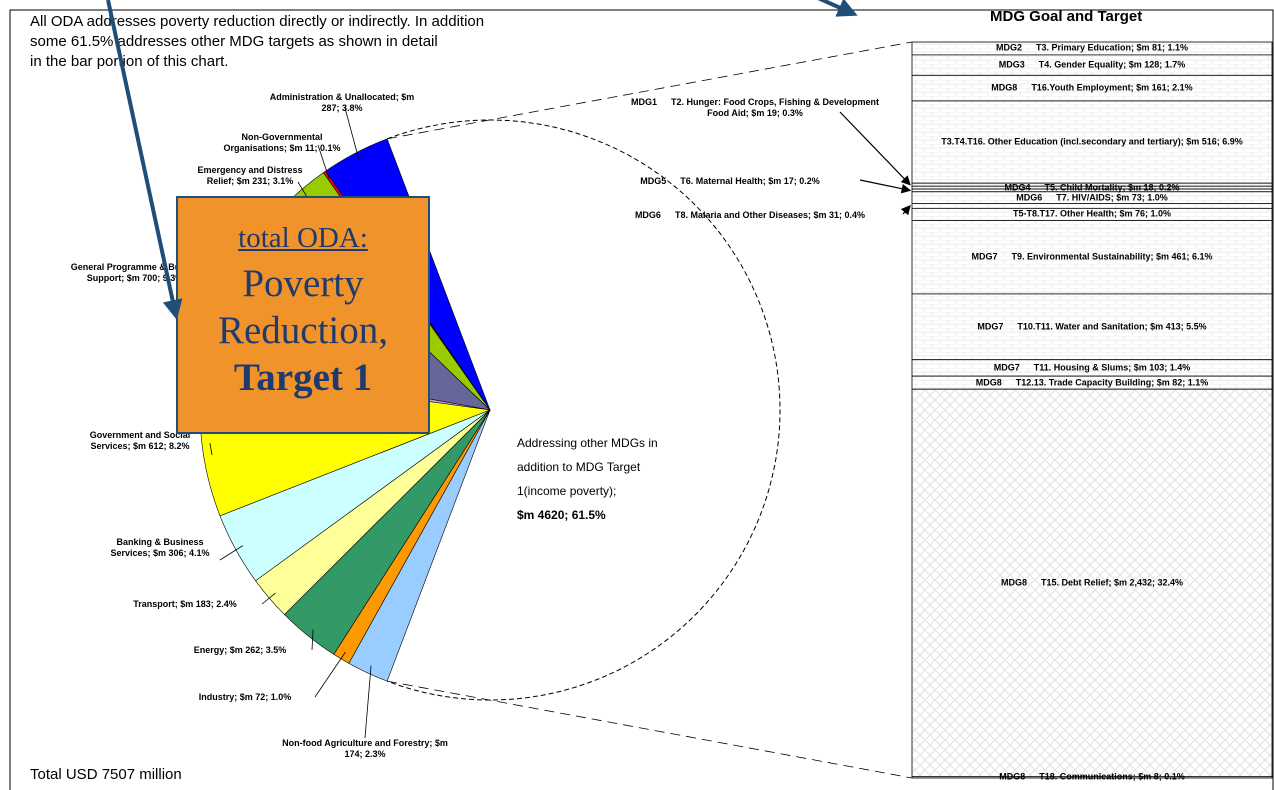  What do you see at coordinates (185, 604) in the screenshot?
I see `pie-label: Transport; $m 183; 2.4%` at bounding box center [185, 604].